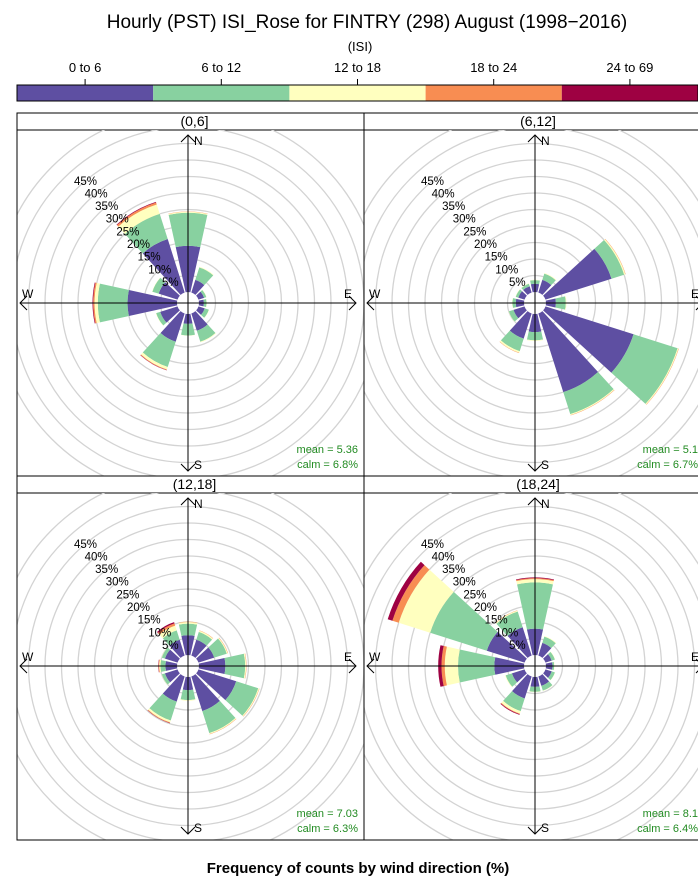  I want to click on direction-label-w: W, so click(375, 294).